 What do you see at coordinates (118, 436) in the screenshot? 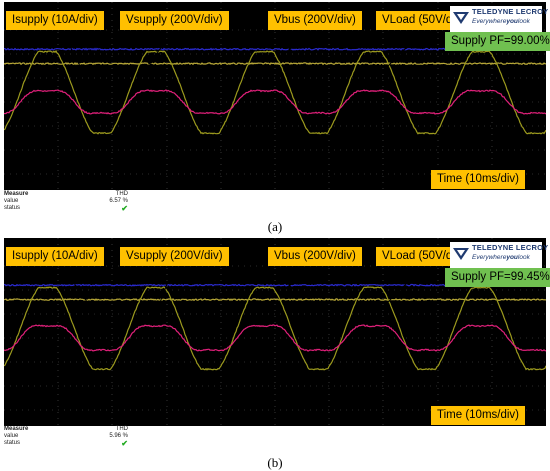
I see `thd-value: 5.96 %` at bounding box center [118, 436].